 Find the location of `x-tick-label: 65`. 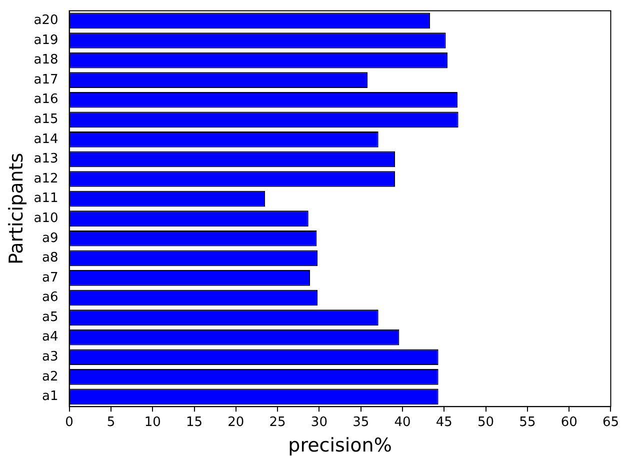

x-tick-label: 65 is located at coordinates (610, 422).